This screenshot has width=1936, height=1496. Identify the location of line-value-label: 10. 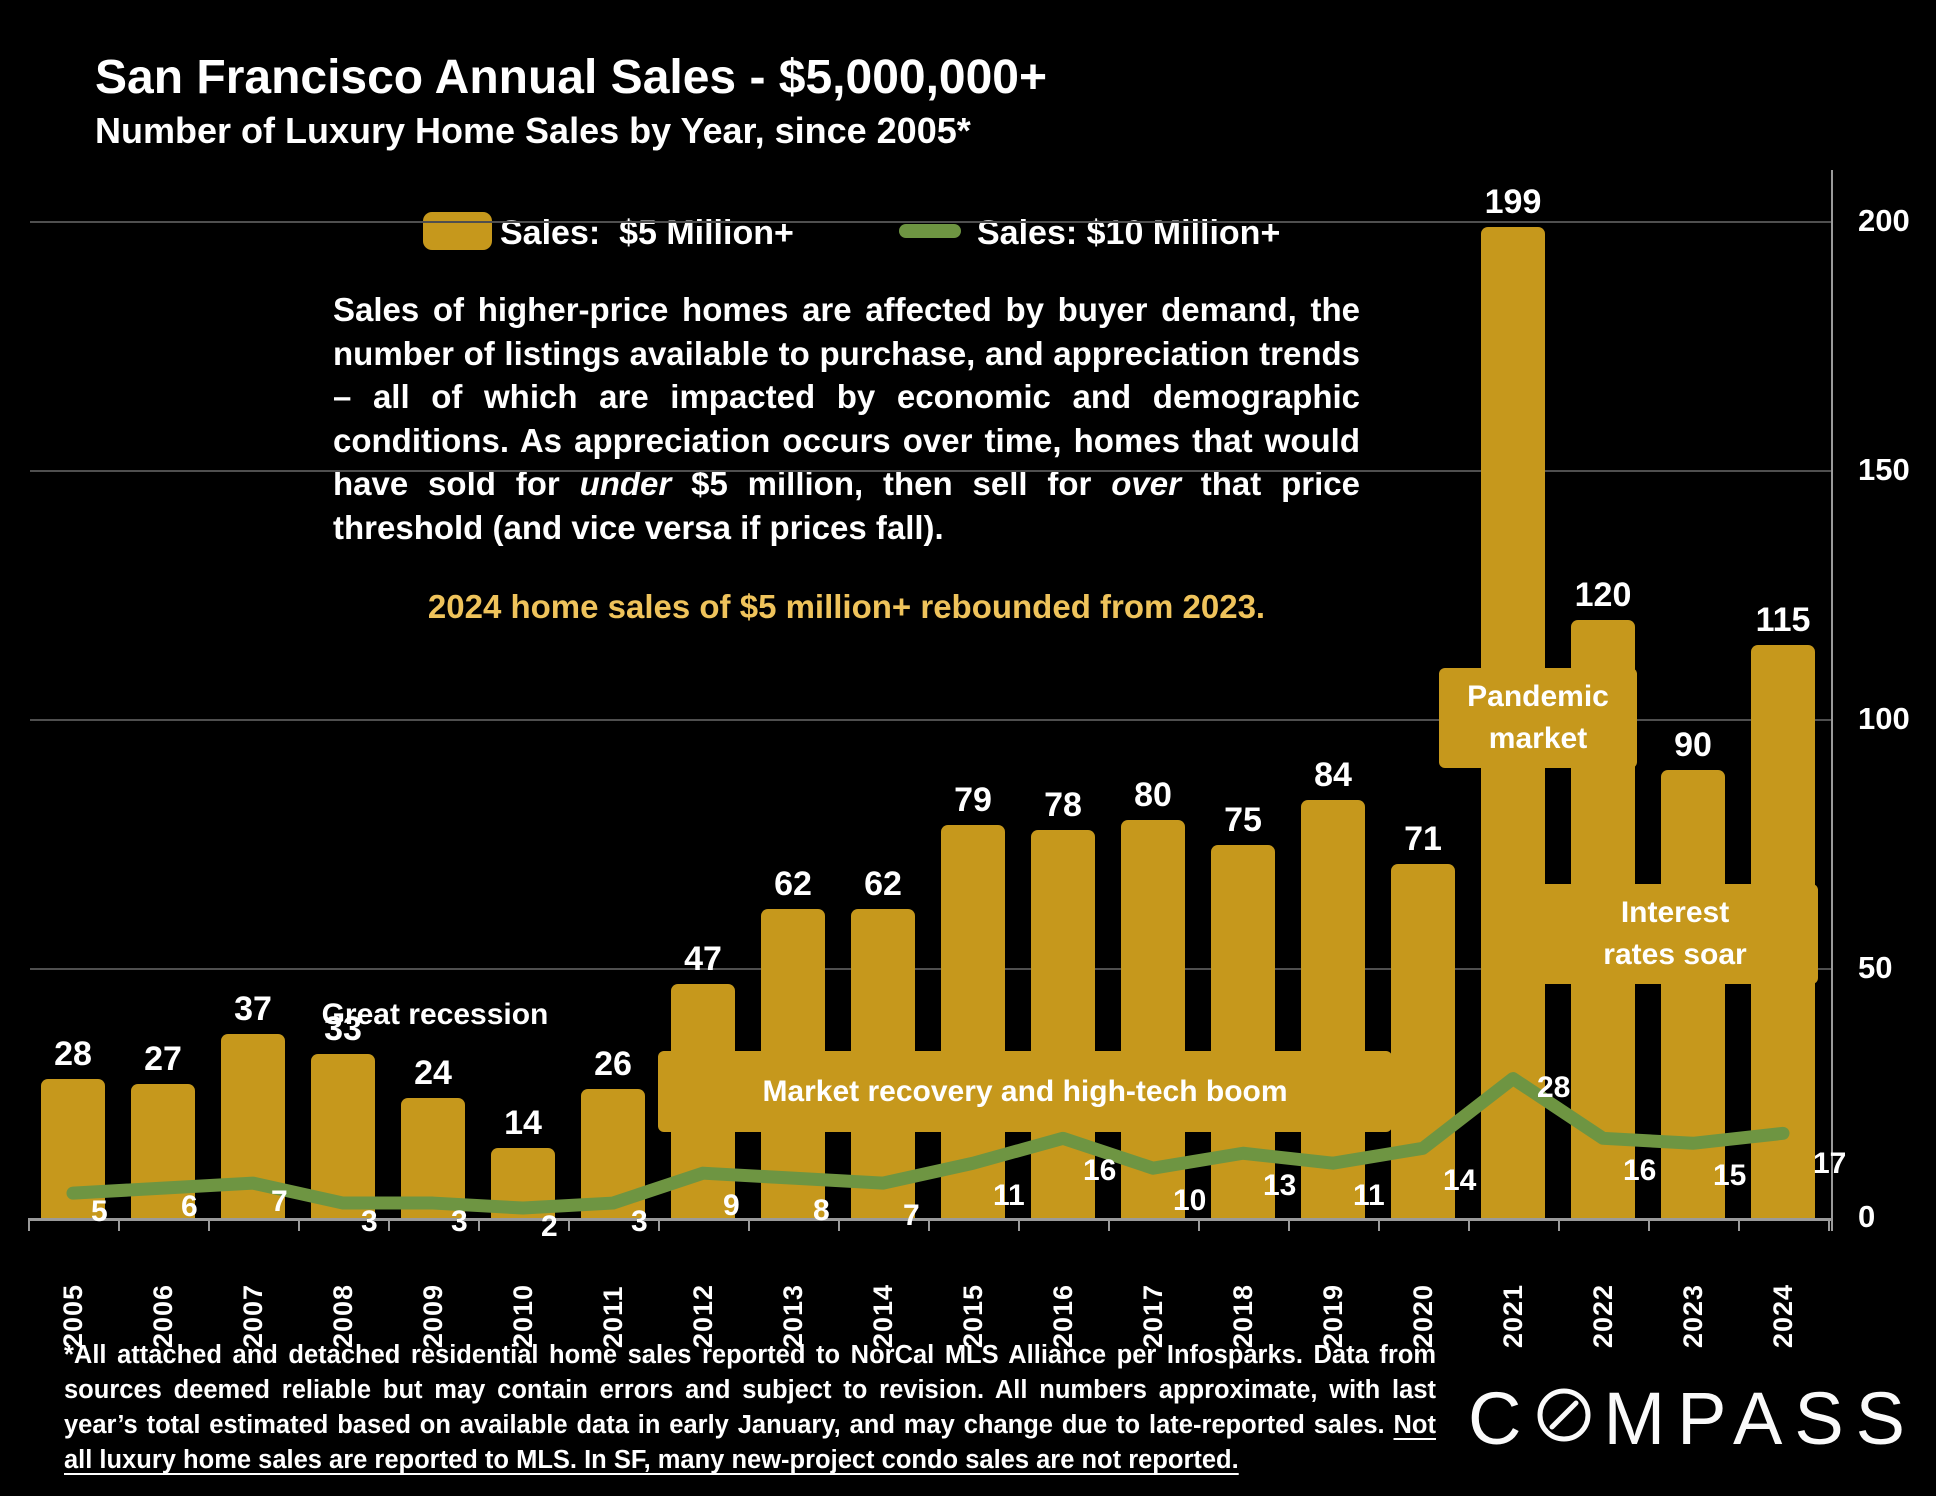
(1190, 1201).